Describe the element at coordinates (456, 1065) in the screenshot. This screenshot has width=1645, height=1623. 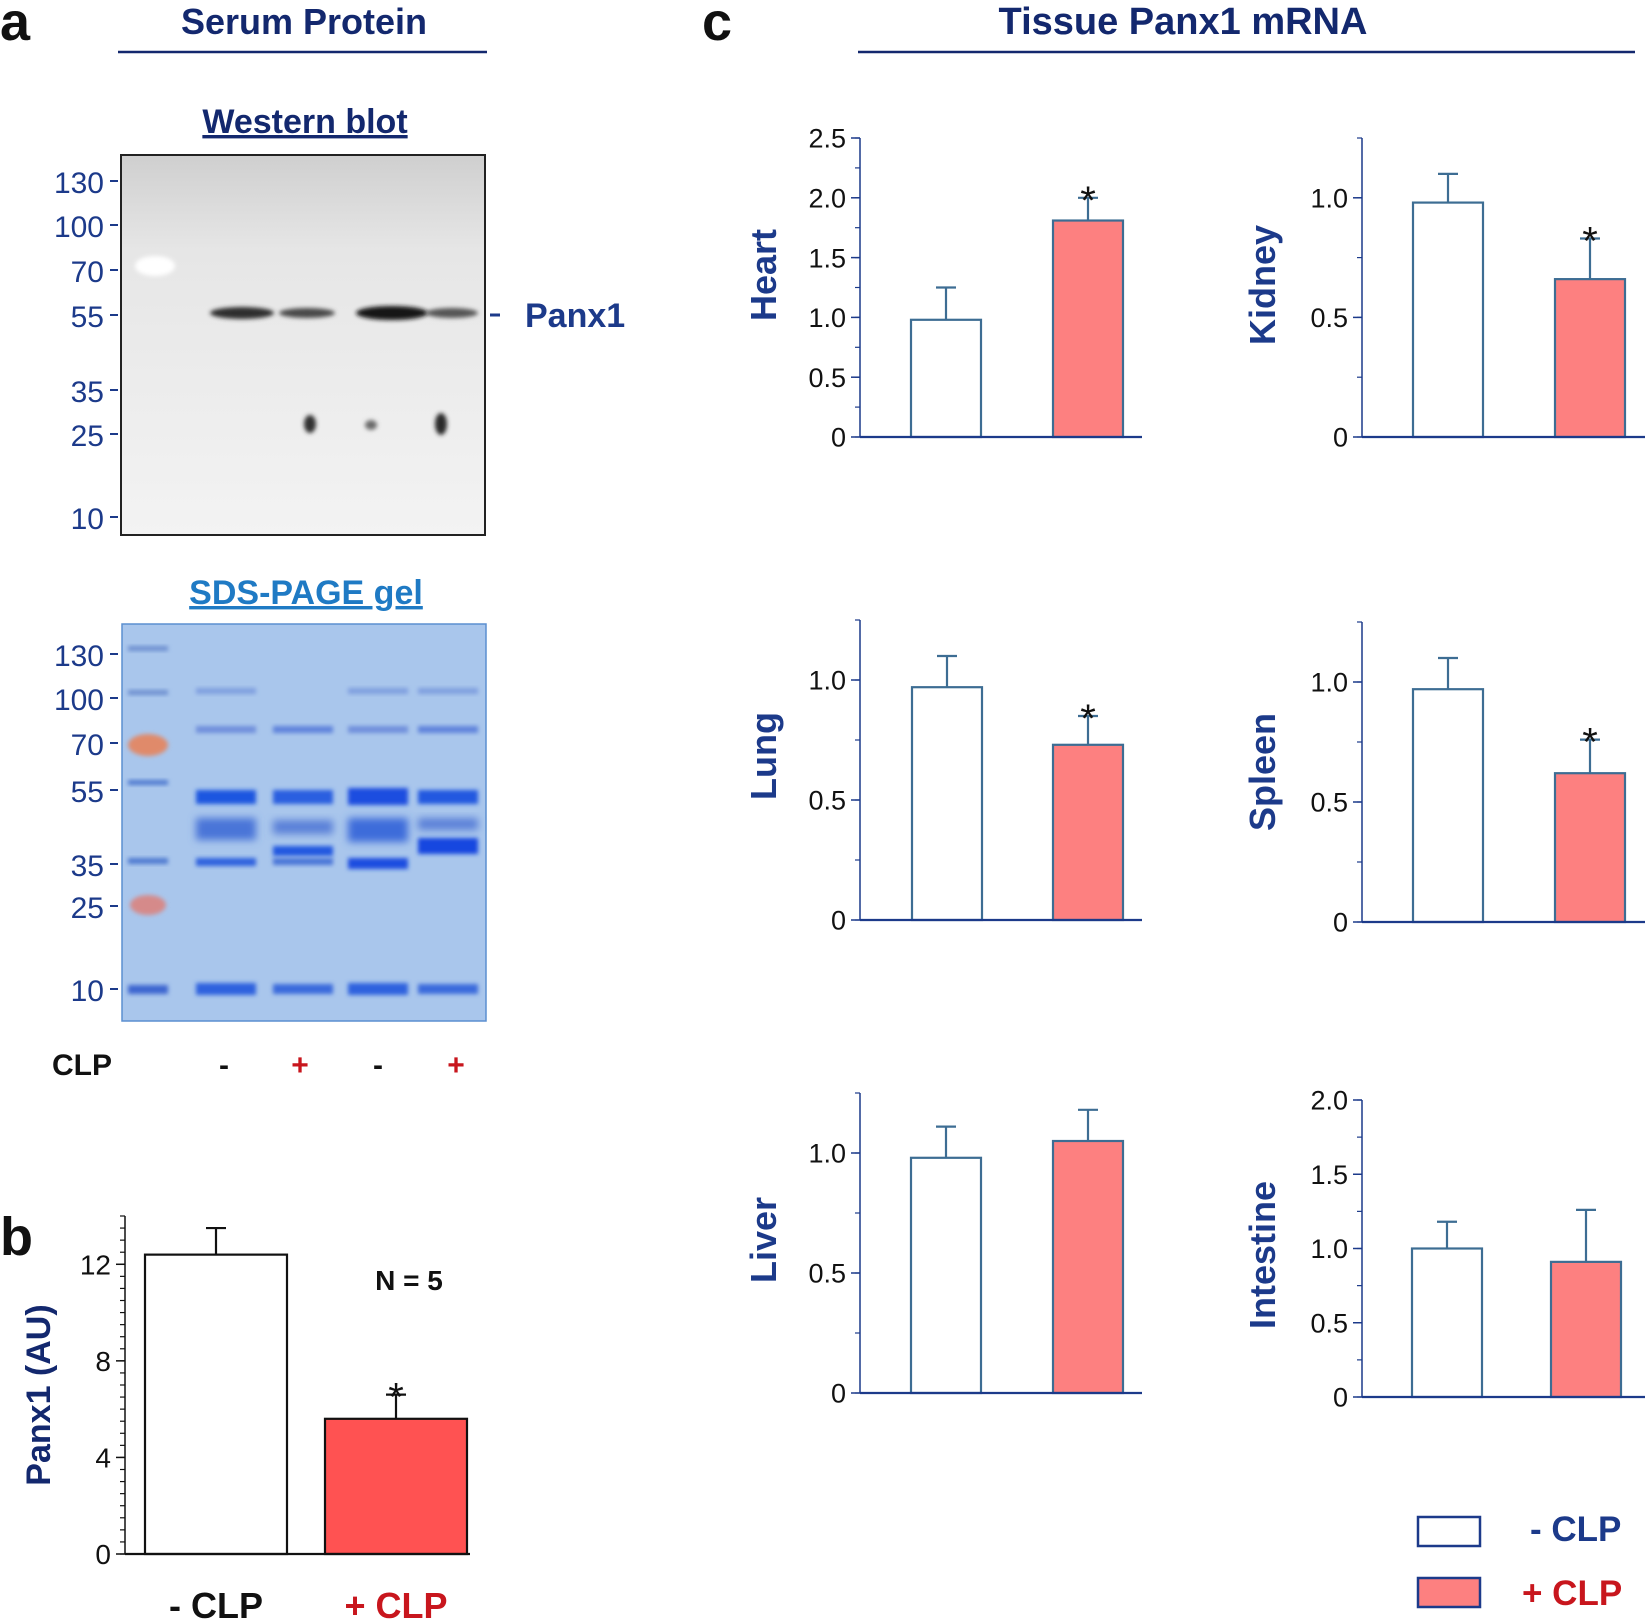
I see `clp-sign-lane4: +` at that location.